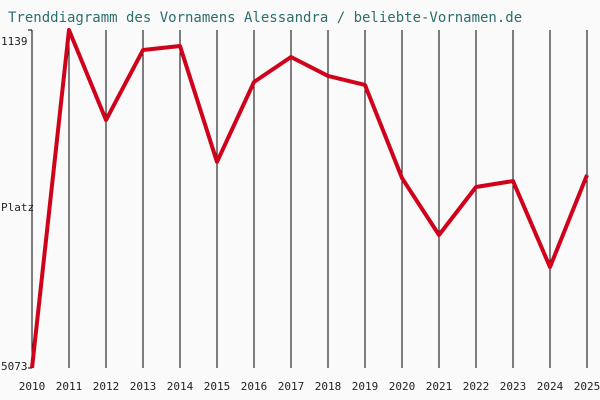  Describe the element at coordinates (14, 41) in the screenshot. I see `y-tick-label: 1139` at that location.